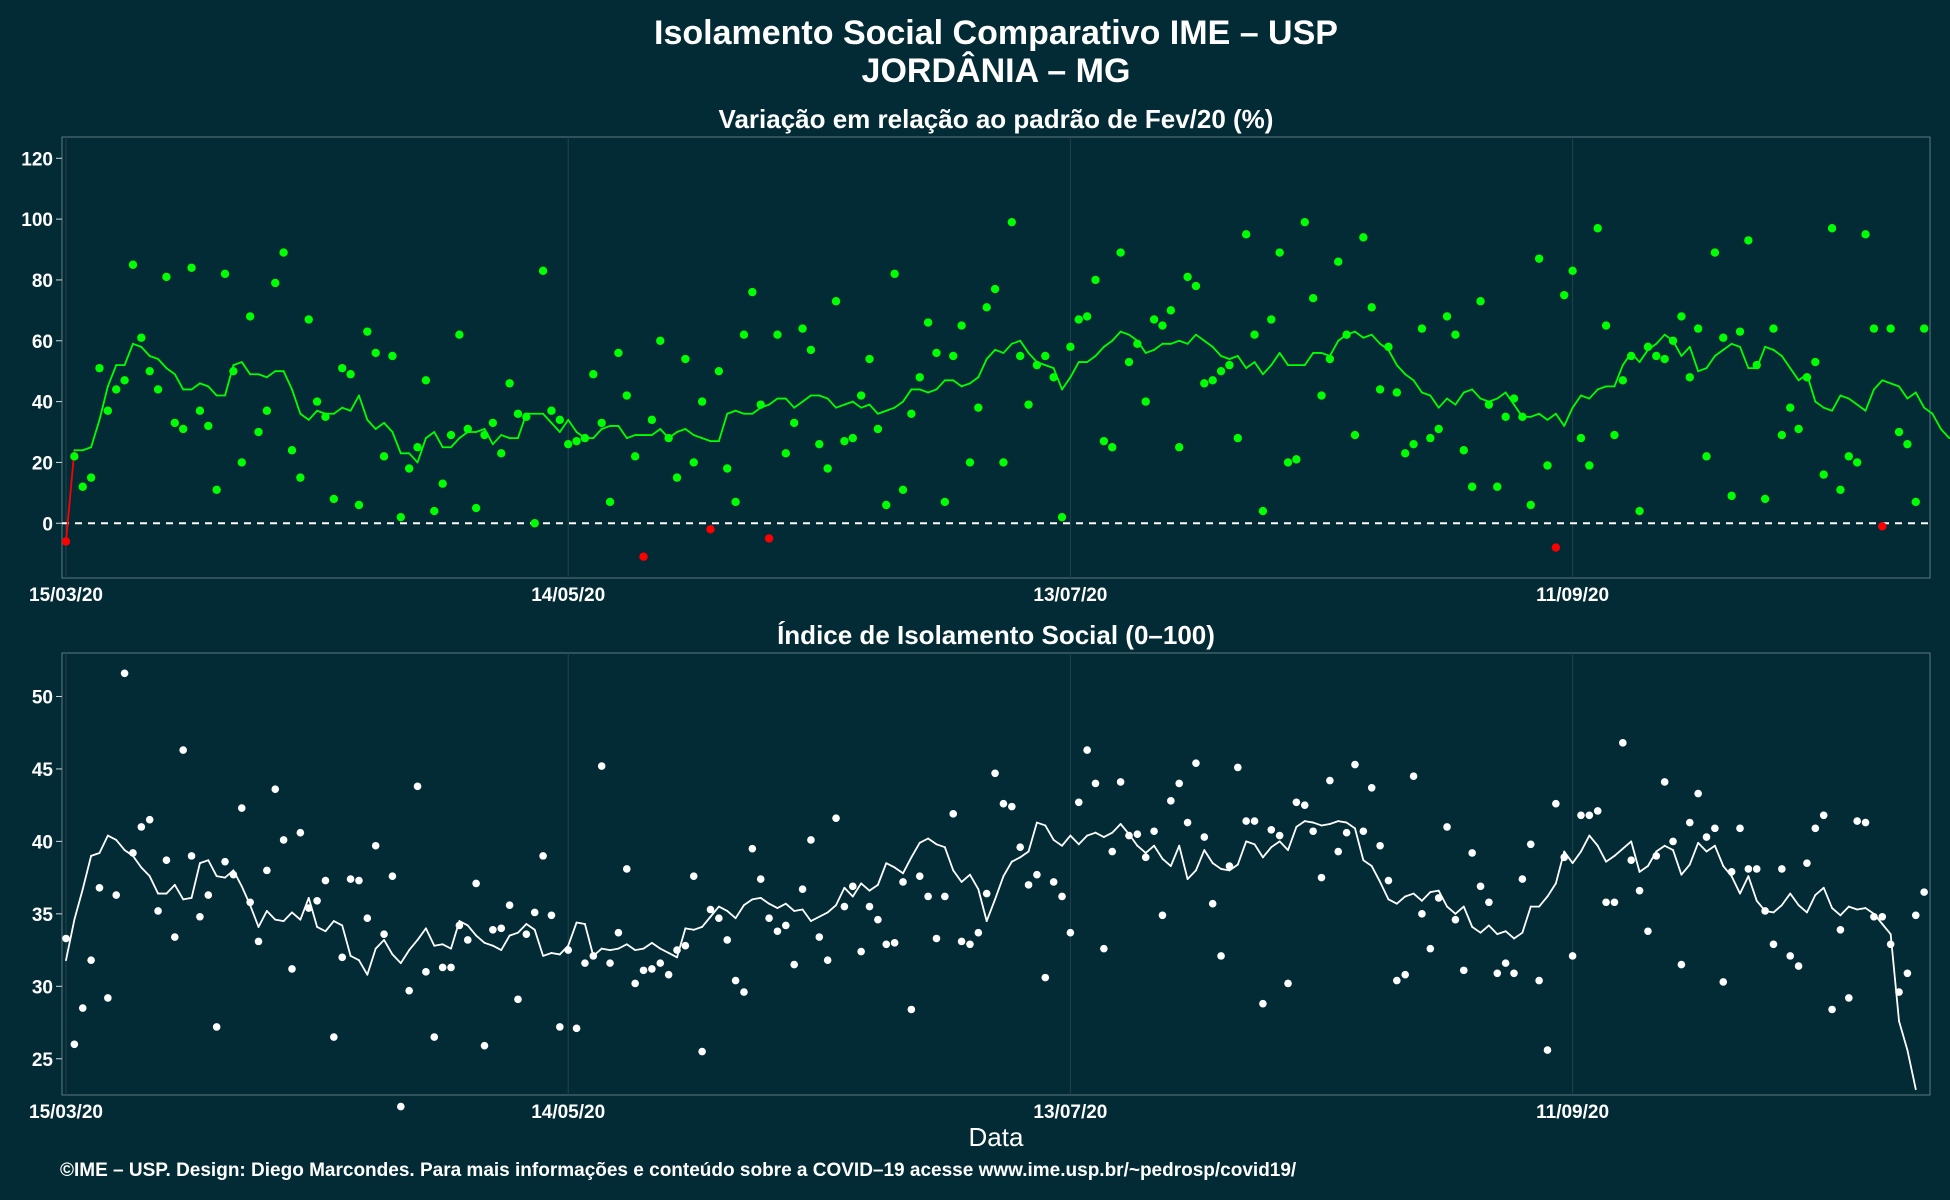 The height and width of the screenshot is (1200, 1950). Describe the element at coordinates (42, 842) in the screenshot. I see `idx-y-tick-label: 40` at that location.